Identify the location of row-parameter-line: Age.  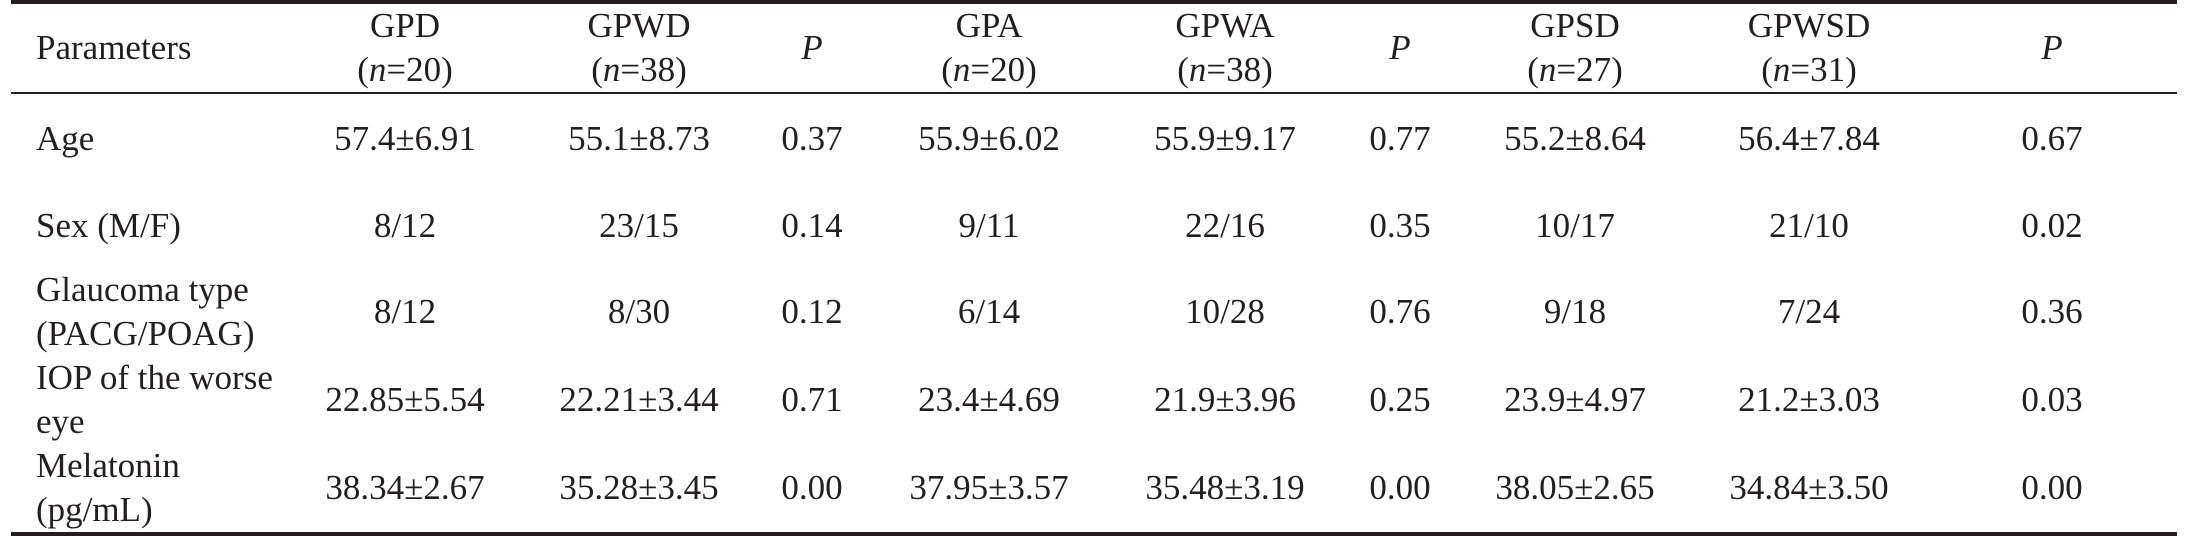
(65, 138).